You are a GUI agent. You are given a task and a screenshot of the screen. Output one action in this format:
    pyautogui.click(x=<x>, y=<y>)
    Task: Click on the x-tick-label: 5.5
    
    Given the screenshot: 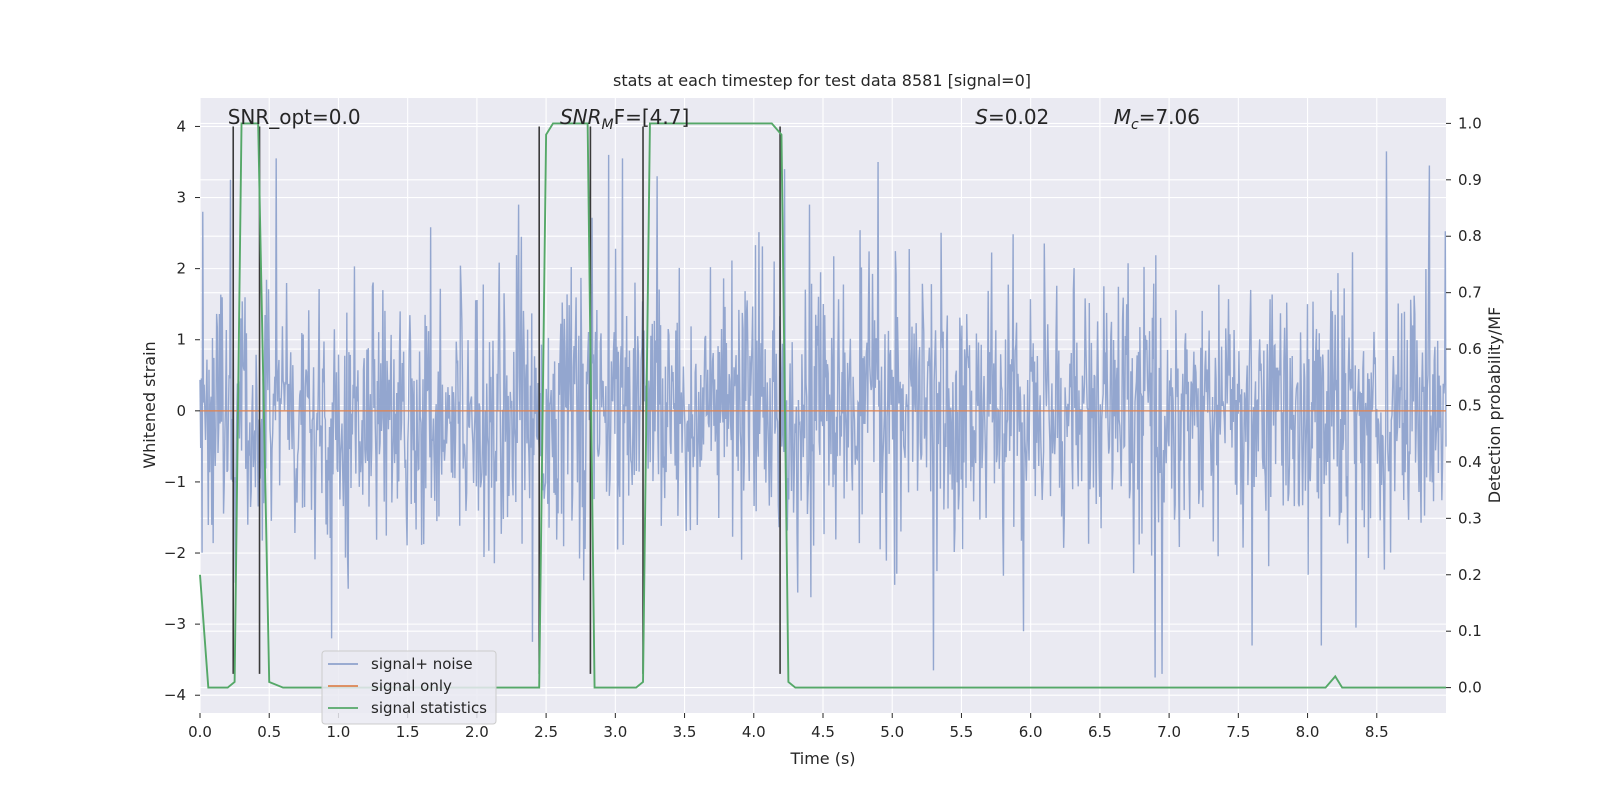 What is the action you would take?
    pyautogui.click(x=962, y=732)
    